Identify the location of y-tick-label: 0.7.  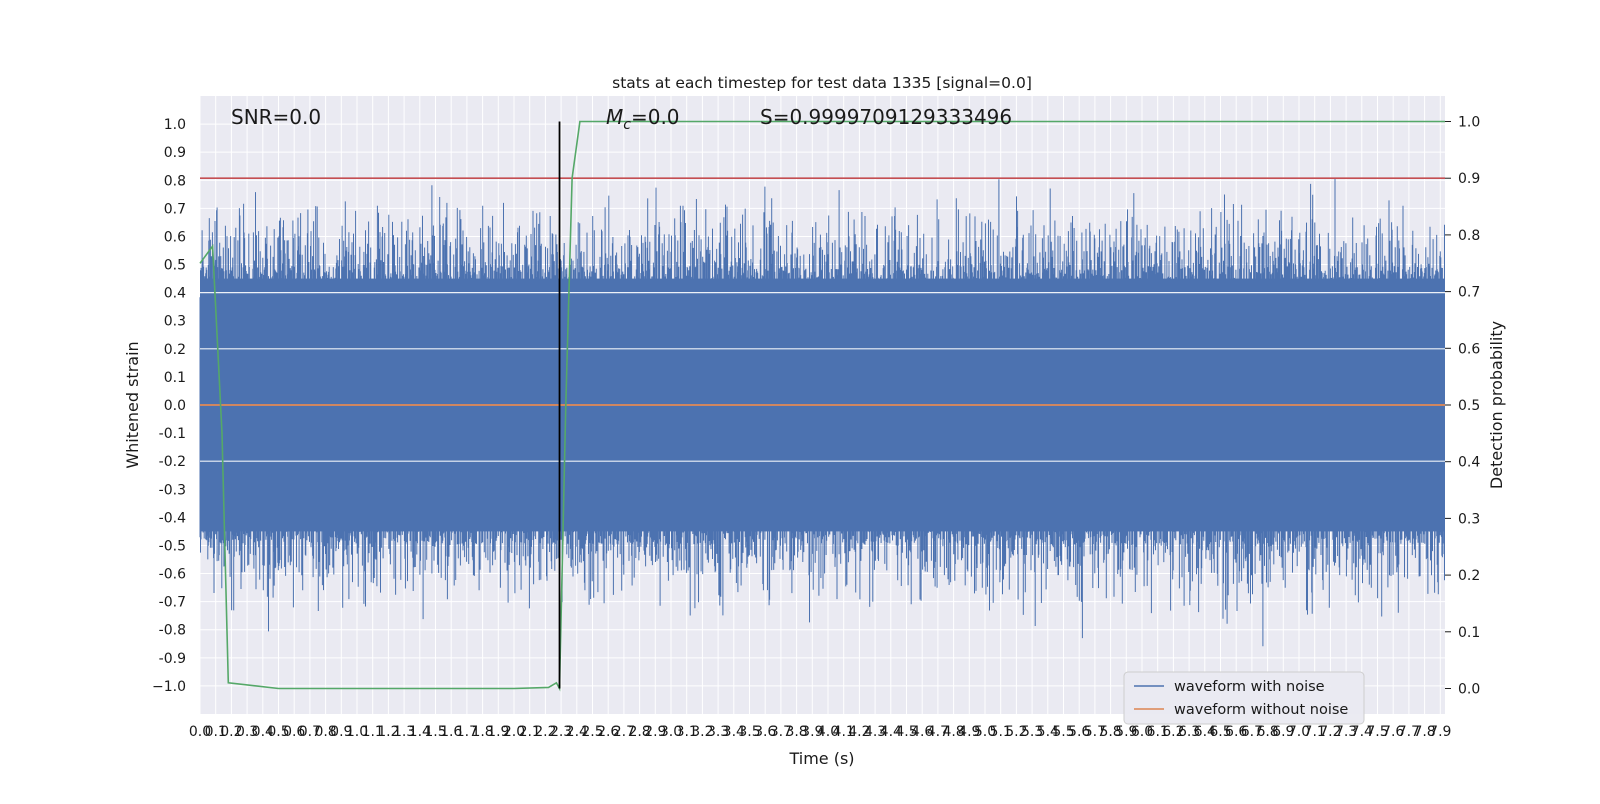
(175, 209).